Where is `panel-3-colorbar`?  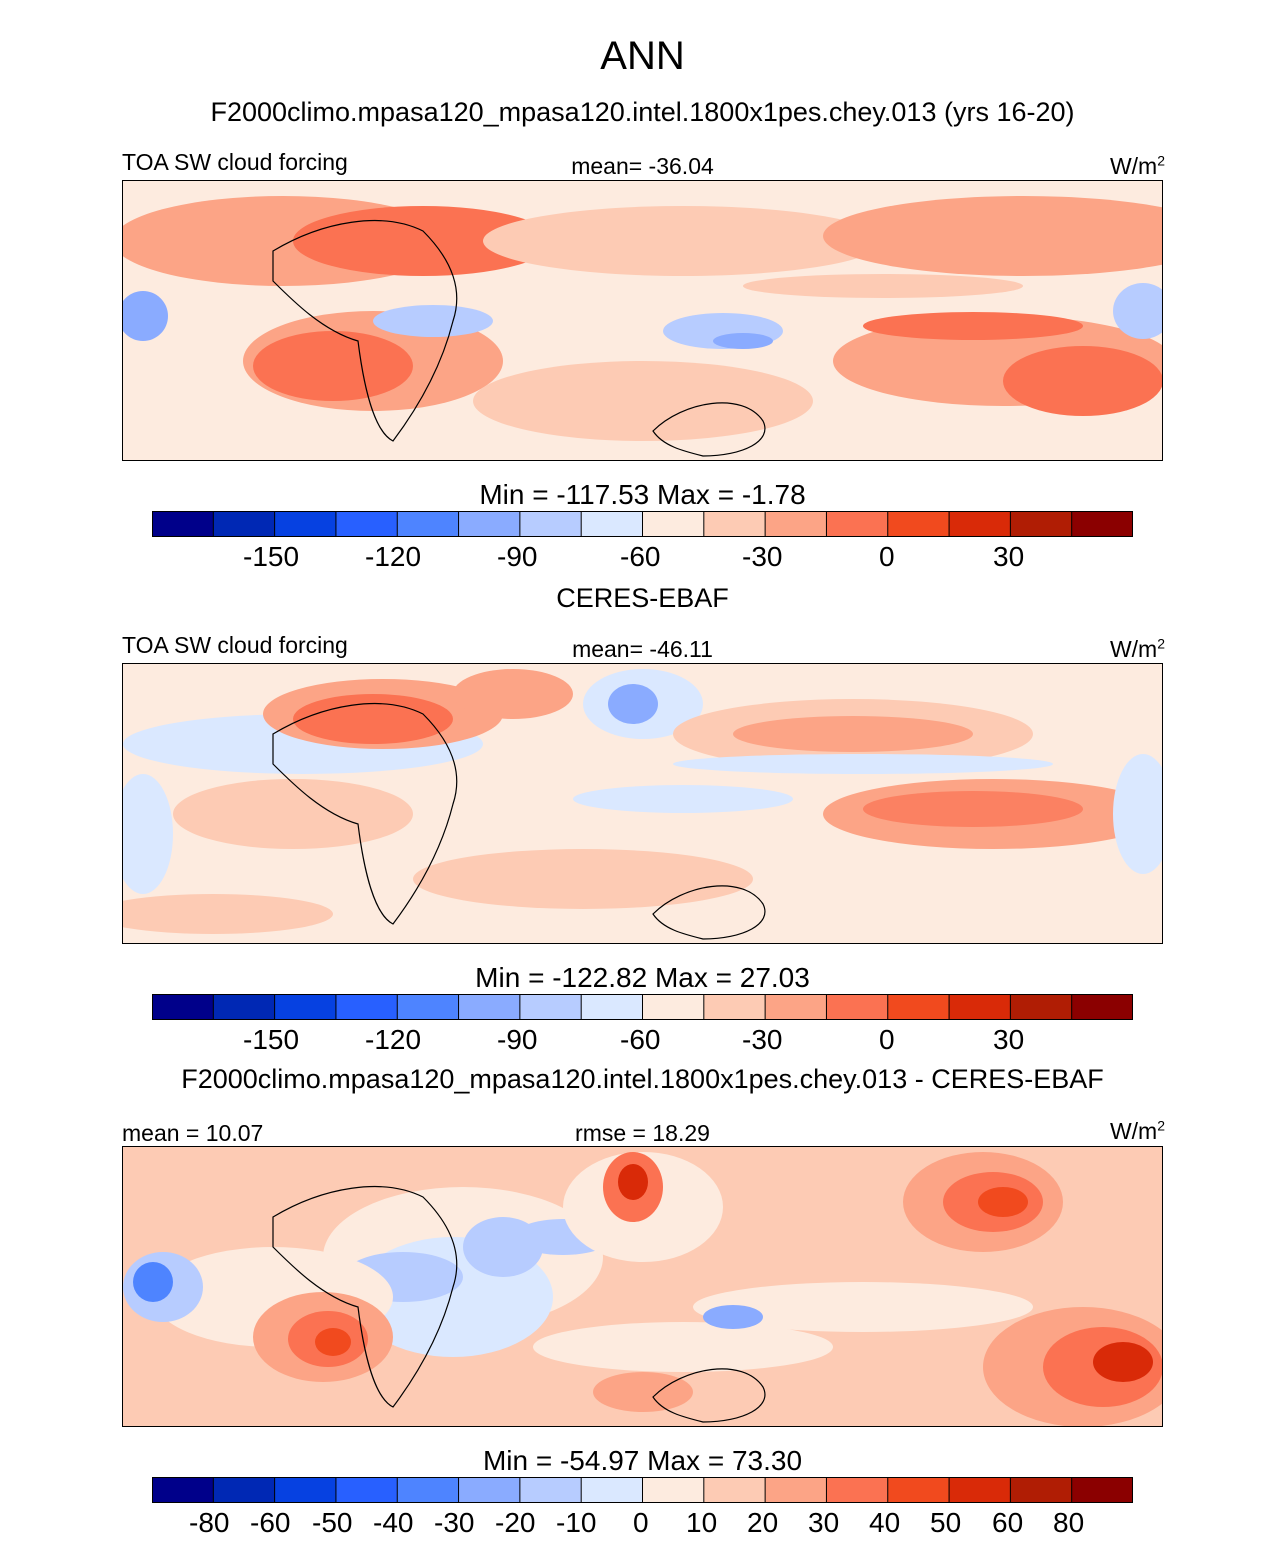 panel-3-colorbar is located at coordinates (642, 1490).